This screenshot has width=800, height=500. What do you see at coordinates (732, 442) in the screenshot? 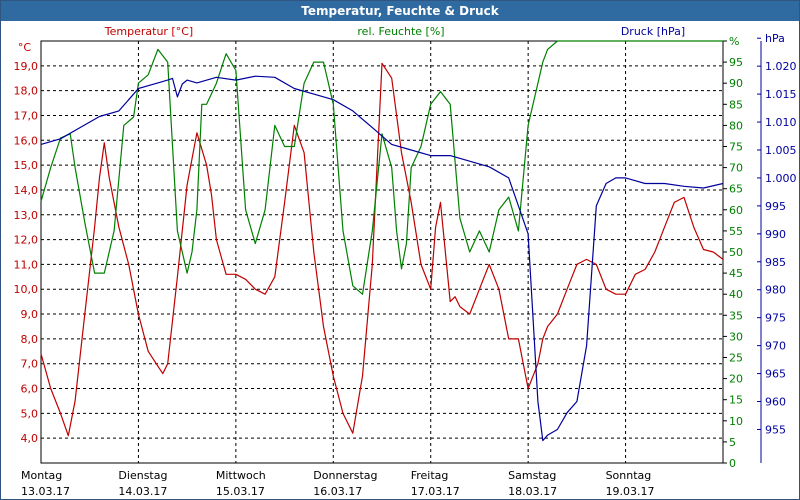
I see `humidity-tick-label: 5` at bounding box center [732, 442].